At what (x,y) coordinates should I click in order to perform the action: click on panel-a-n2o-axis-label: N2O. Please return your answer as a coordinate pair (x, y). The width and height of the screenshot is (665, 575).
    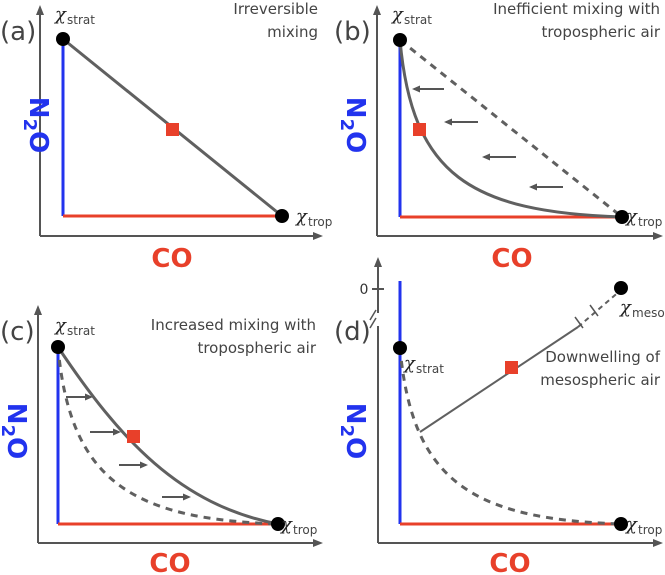
    Looking at the image, I should click on (36, 125).